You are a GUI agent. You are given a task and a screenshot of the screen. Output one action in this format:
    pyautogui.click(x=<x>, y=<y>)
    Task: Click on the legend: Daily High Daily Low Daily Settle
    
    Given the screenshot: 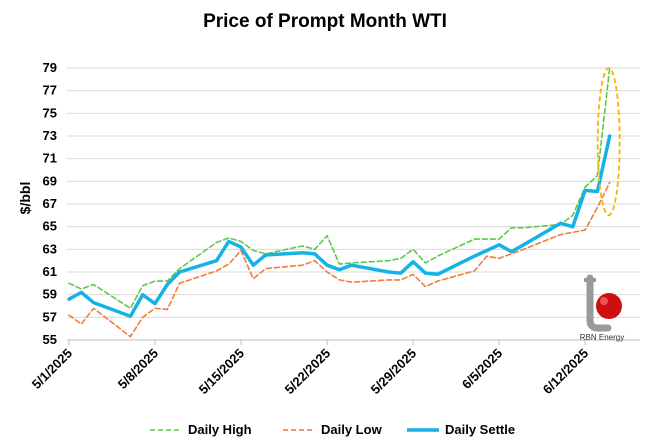 What is the action you would take?
    pyautogui.click(x=332, y=429)
    